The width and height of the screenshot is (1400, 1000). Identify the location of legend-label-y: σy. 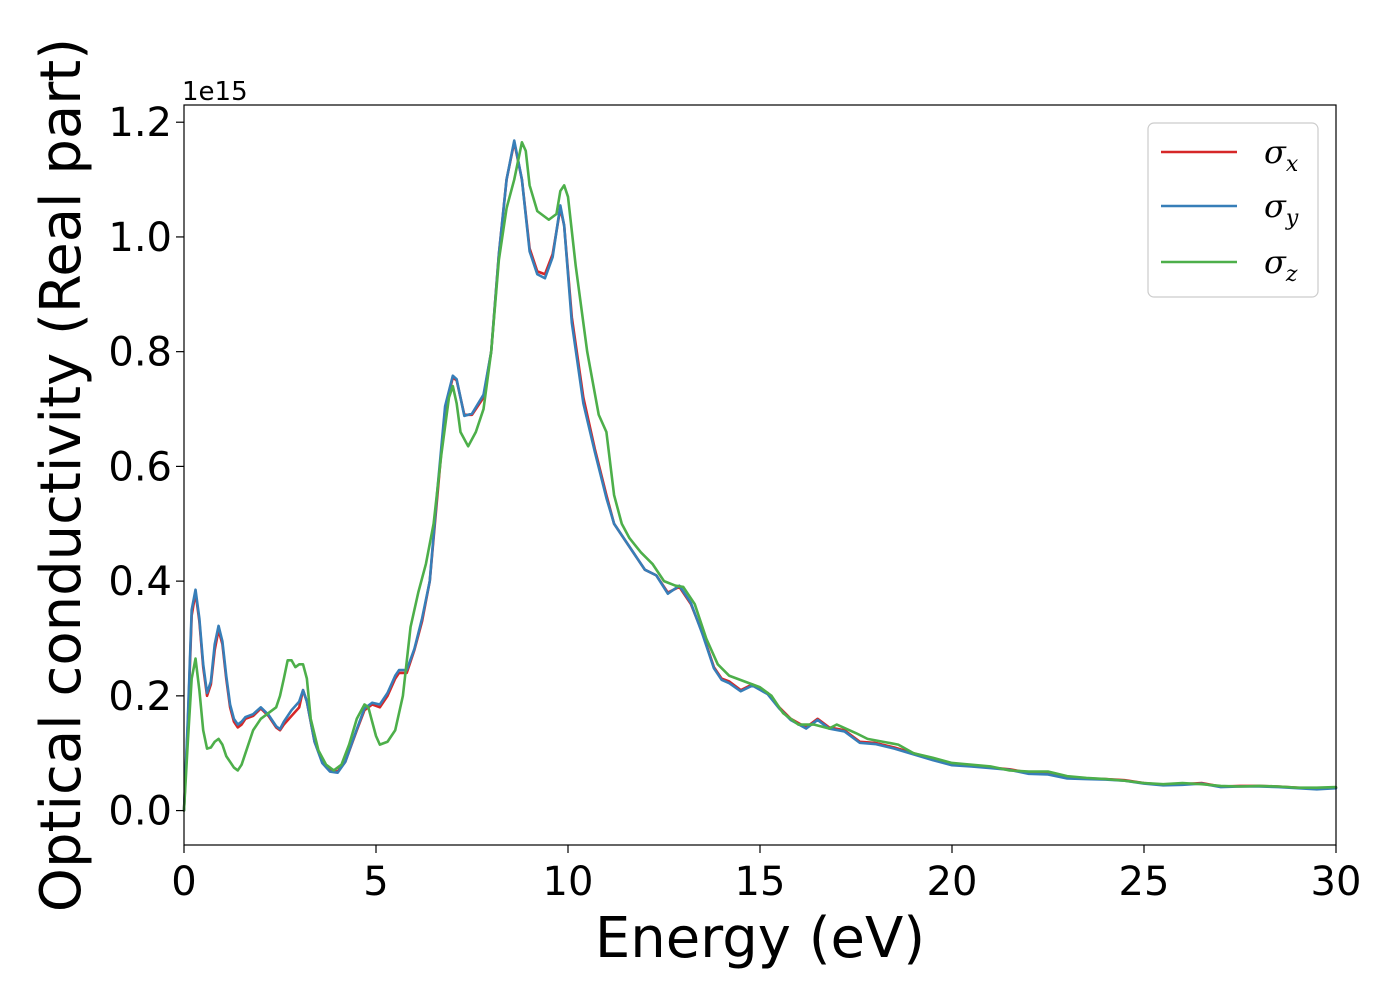
(1281, 209).